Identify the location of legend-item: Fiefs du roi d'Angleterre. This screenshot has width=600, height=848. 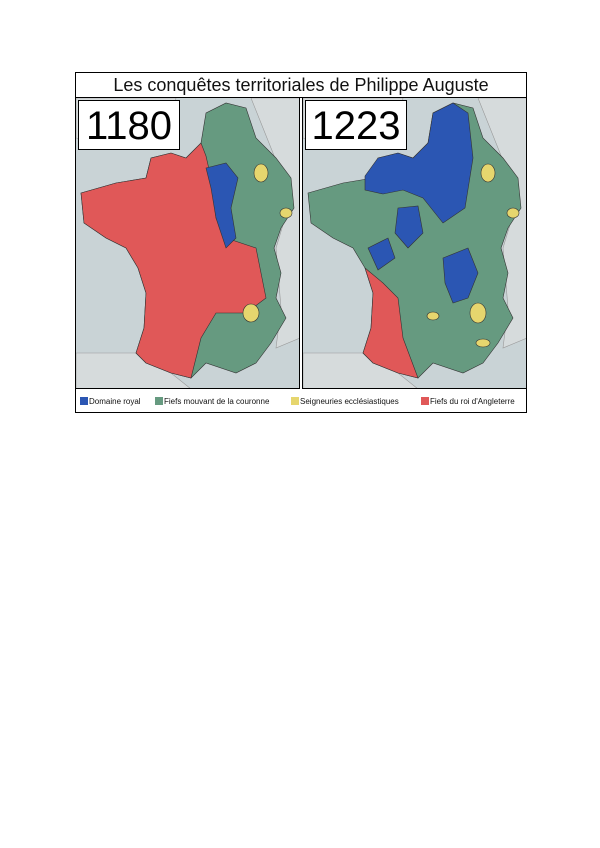
(468, 402).